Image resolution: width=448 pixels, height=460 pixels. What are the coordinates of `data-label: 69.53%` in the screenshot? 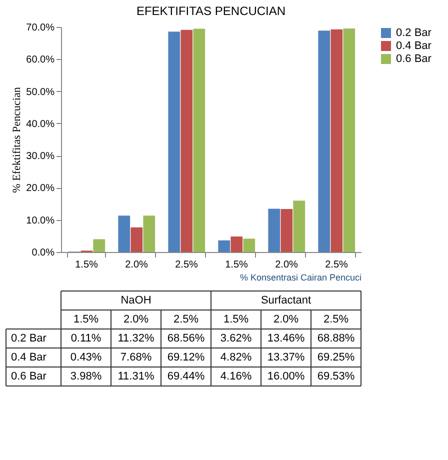 It's located at (336, 376).